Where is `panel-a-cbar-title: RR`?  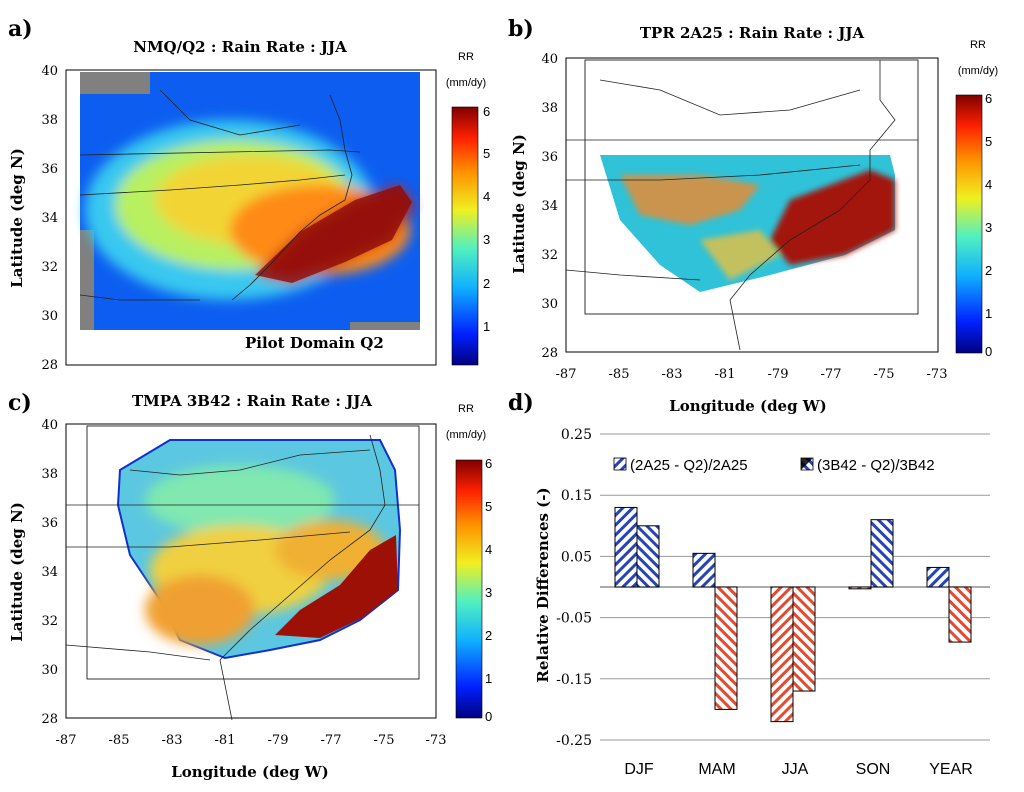 panel-a-cbar-title: RR is located at coordinates (466, 57).